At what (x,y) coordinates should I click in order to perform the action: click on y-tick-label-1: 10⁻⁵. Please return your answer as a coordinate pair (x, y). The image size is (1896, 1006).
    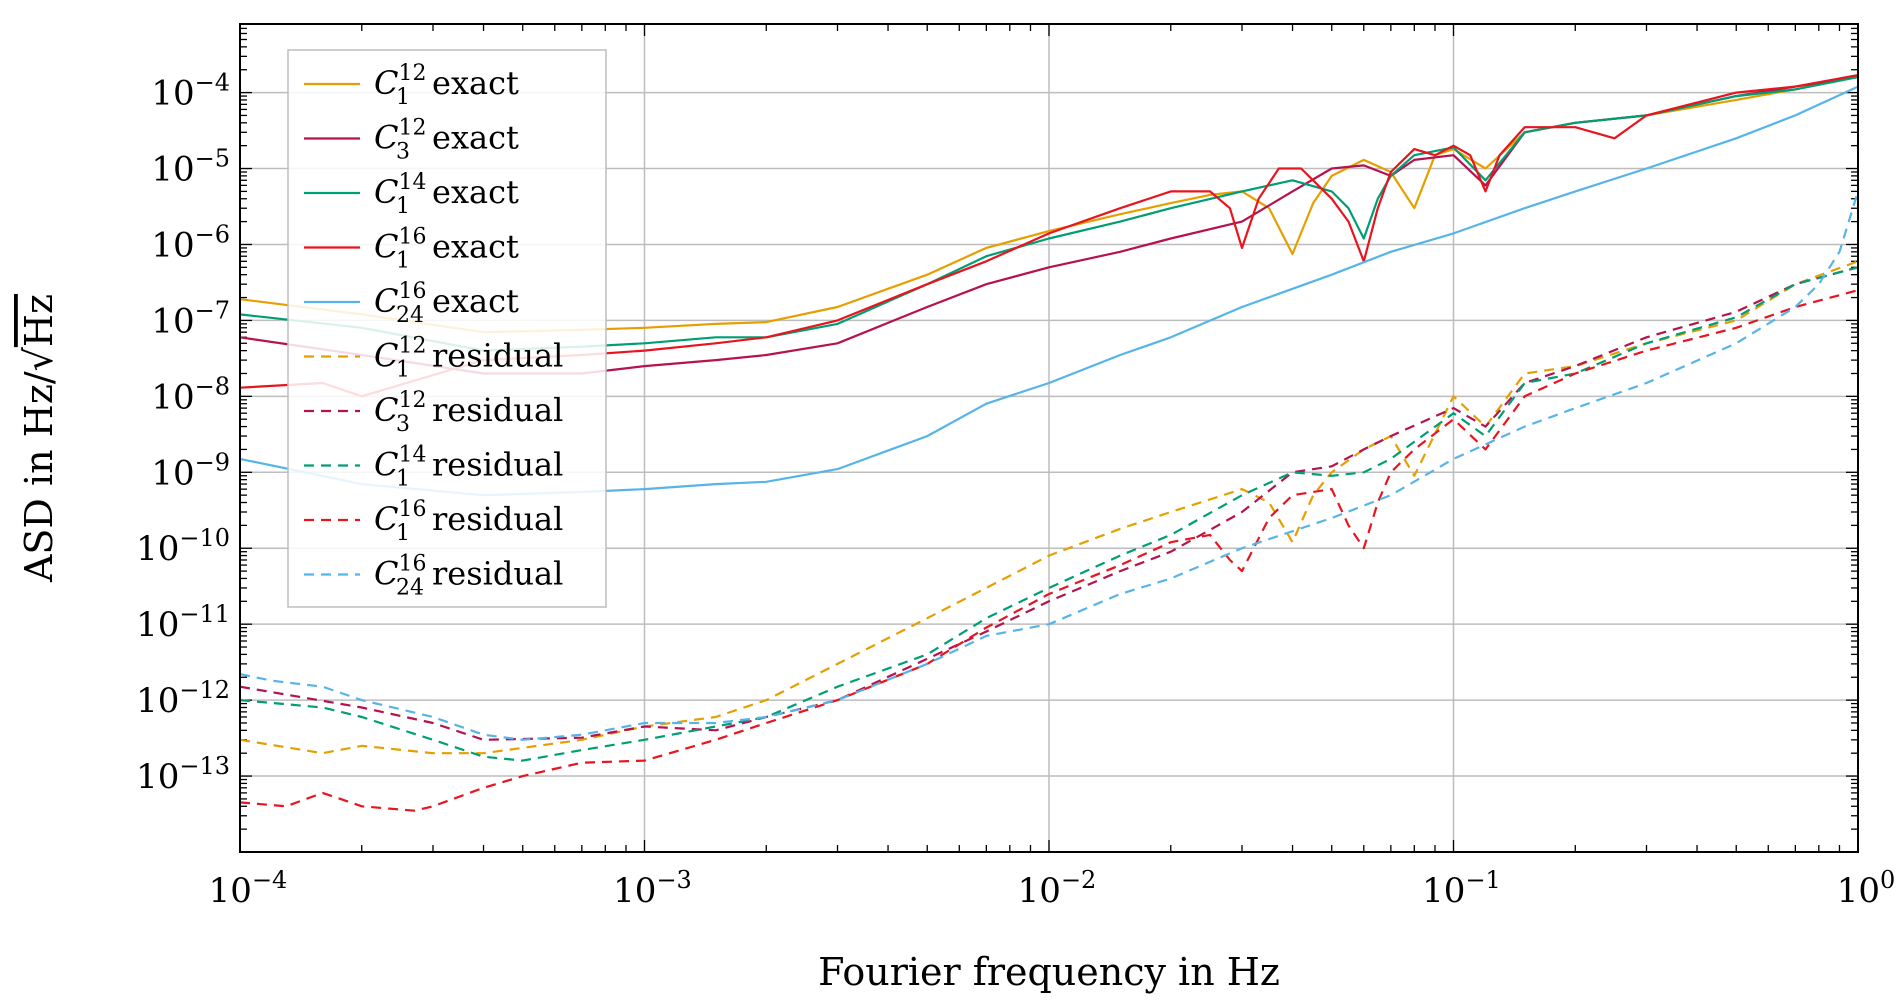
    Looking at the image, I should click on (190, 167).